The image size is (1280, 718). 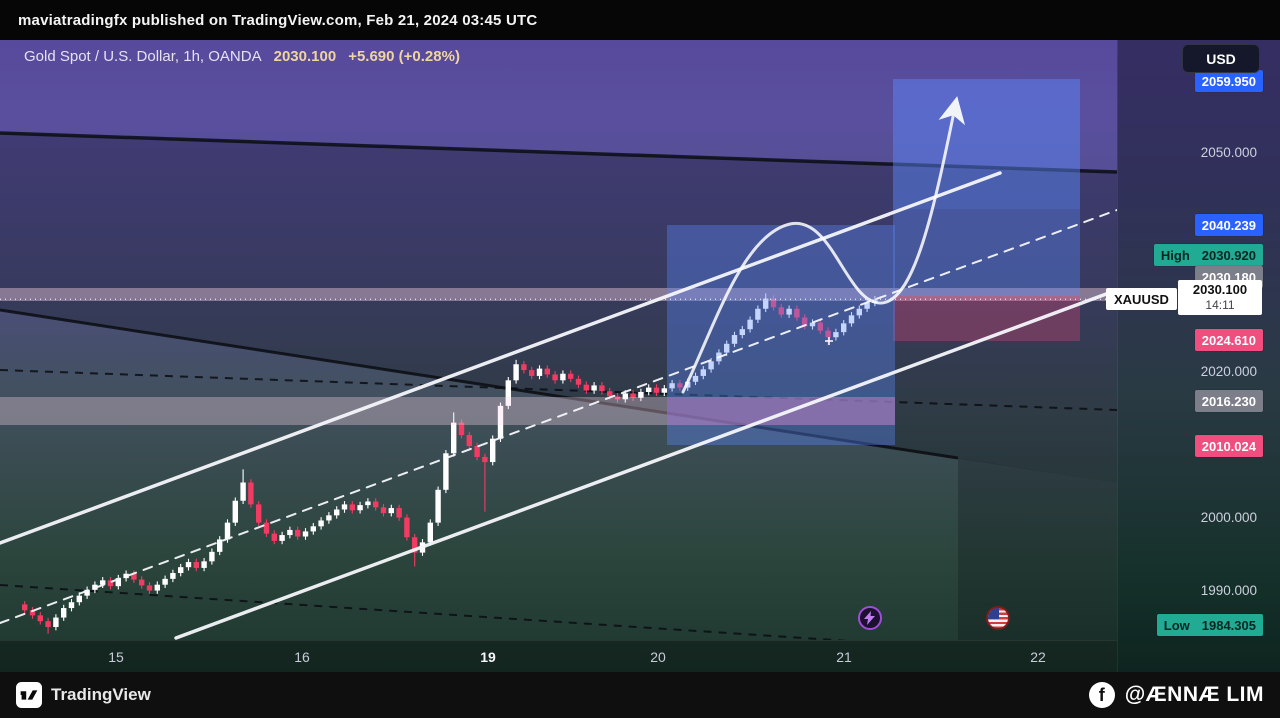 I want to click on time-tick: 16, so click(x=302, y=657).